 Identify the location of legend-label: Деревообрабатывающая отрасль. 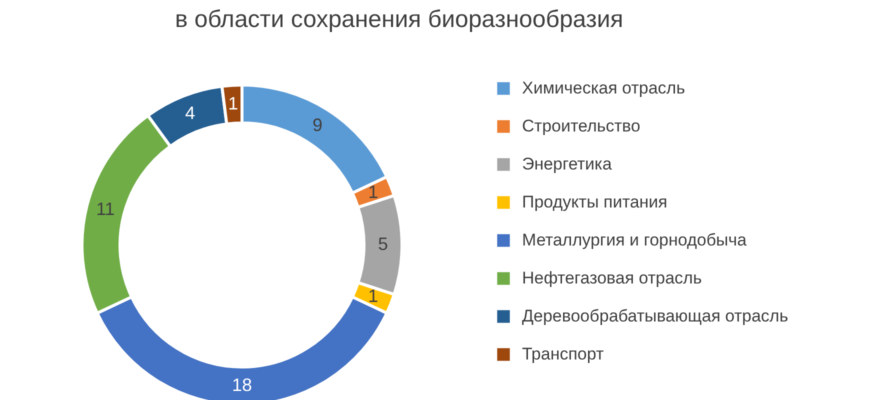
(655, 316).